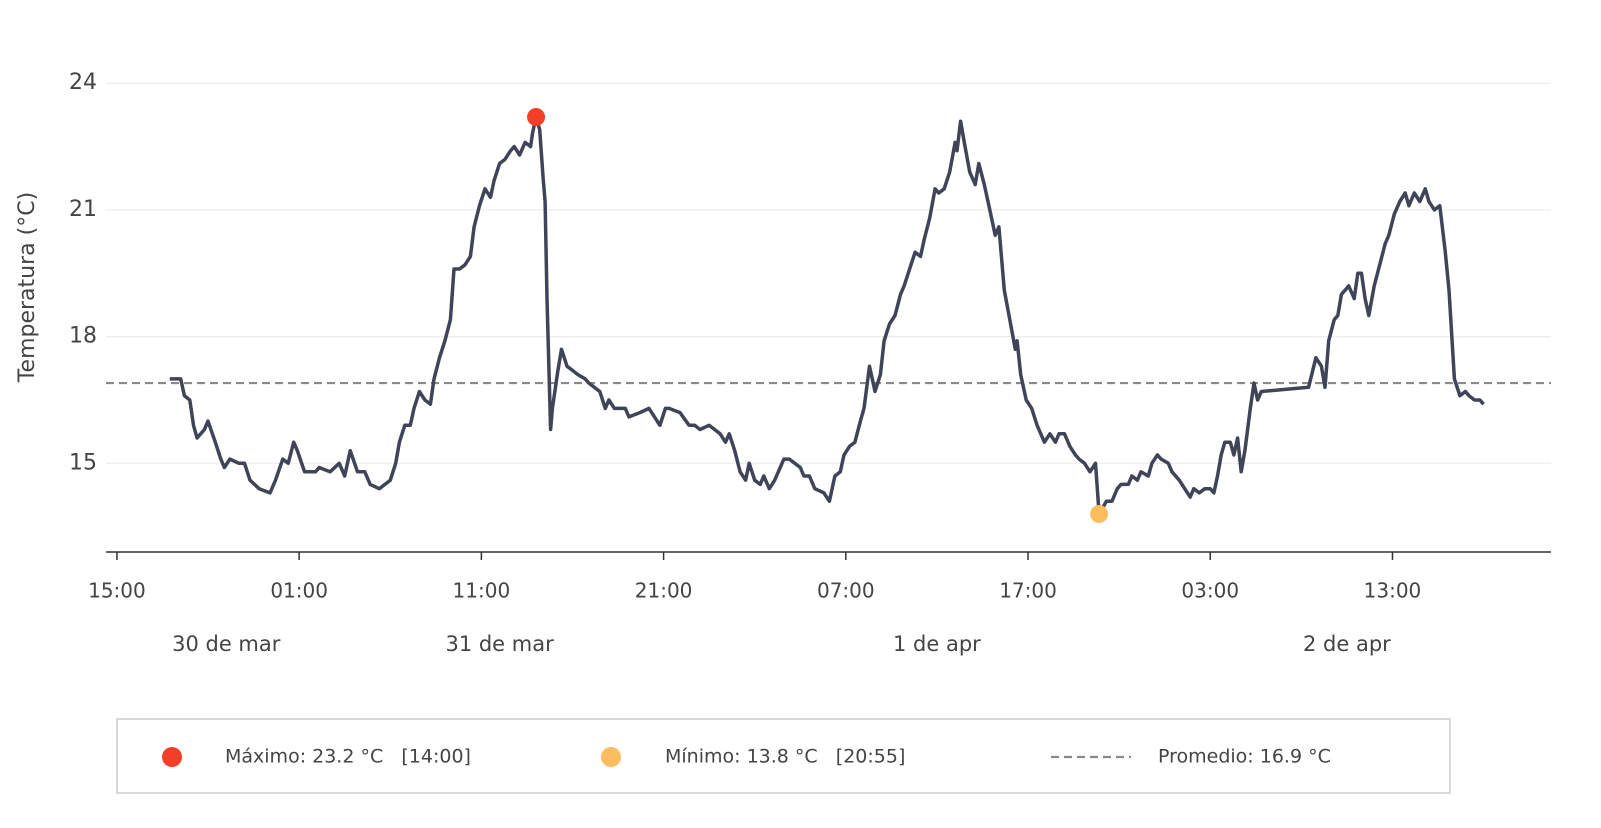  I want to click on y-axis-label: Temperatura (°C), so click(27, 287).